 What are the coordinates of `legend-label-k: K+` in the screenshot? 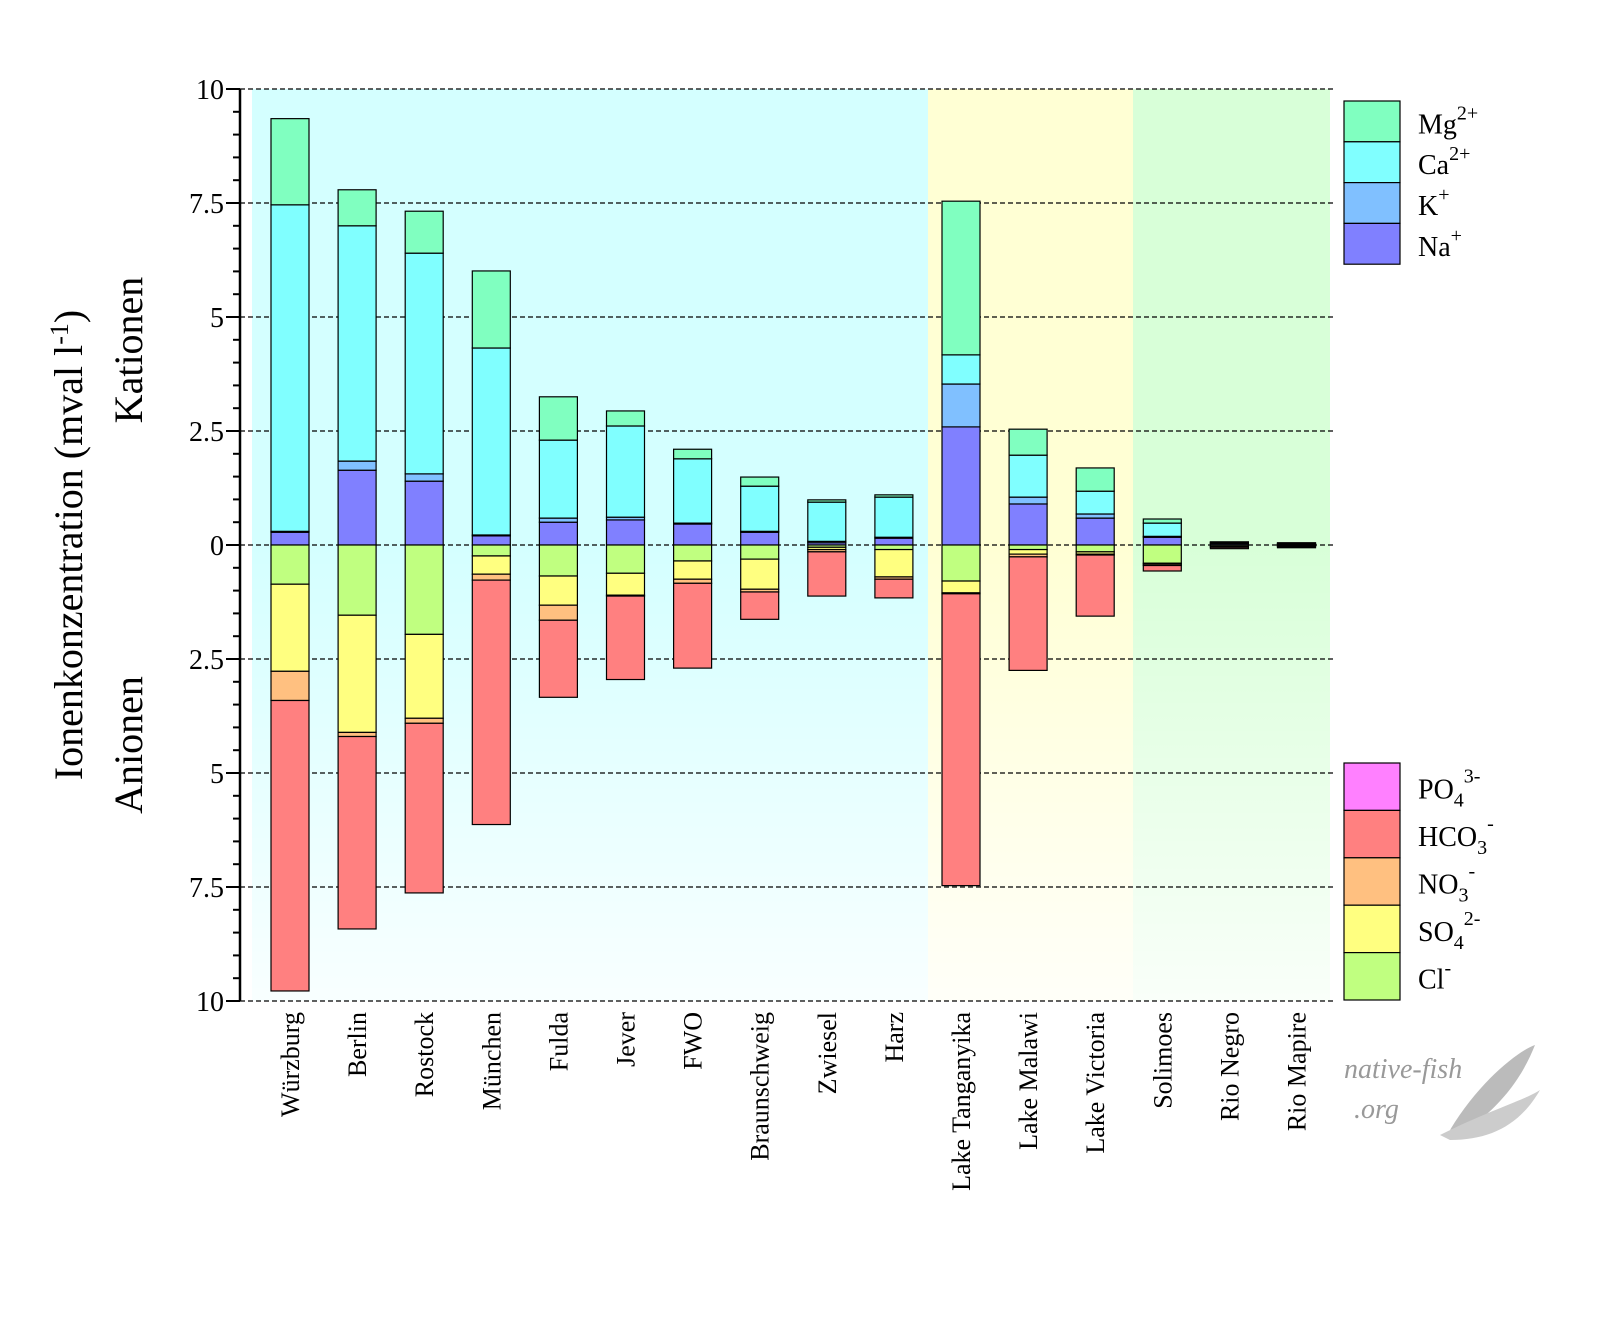 It's located at (1434, 203).